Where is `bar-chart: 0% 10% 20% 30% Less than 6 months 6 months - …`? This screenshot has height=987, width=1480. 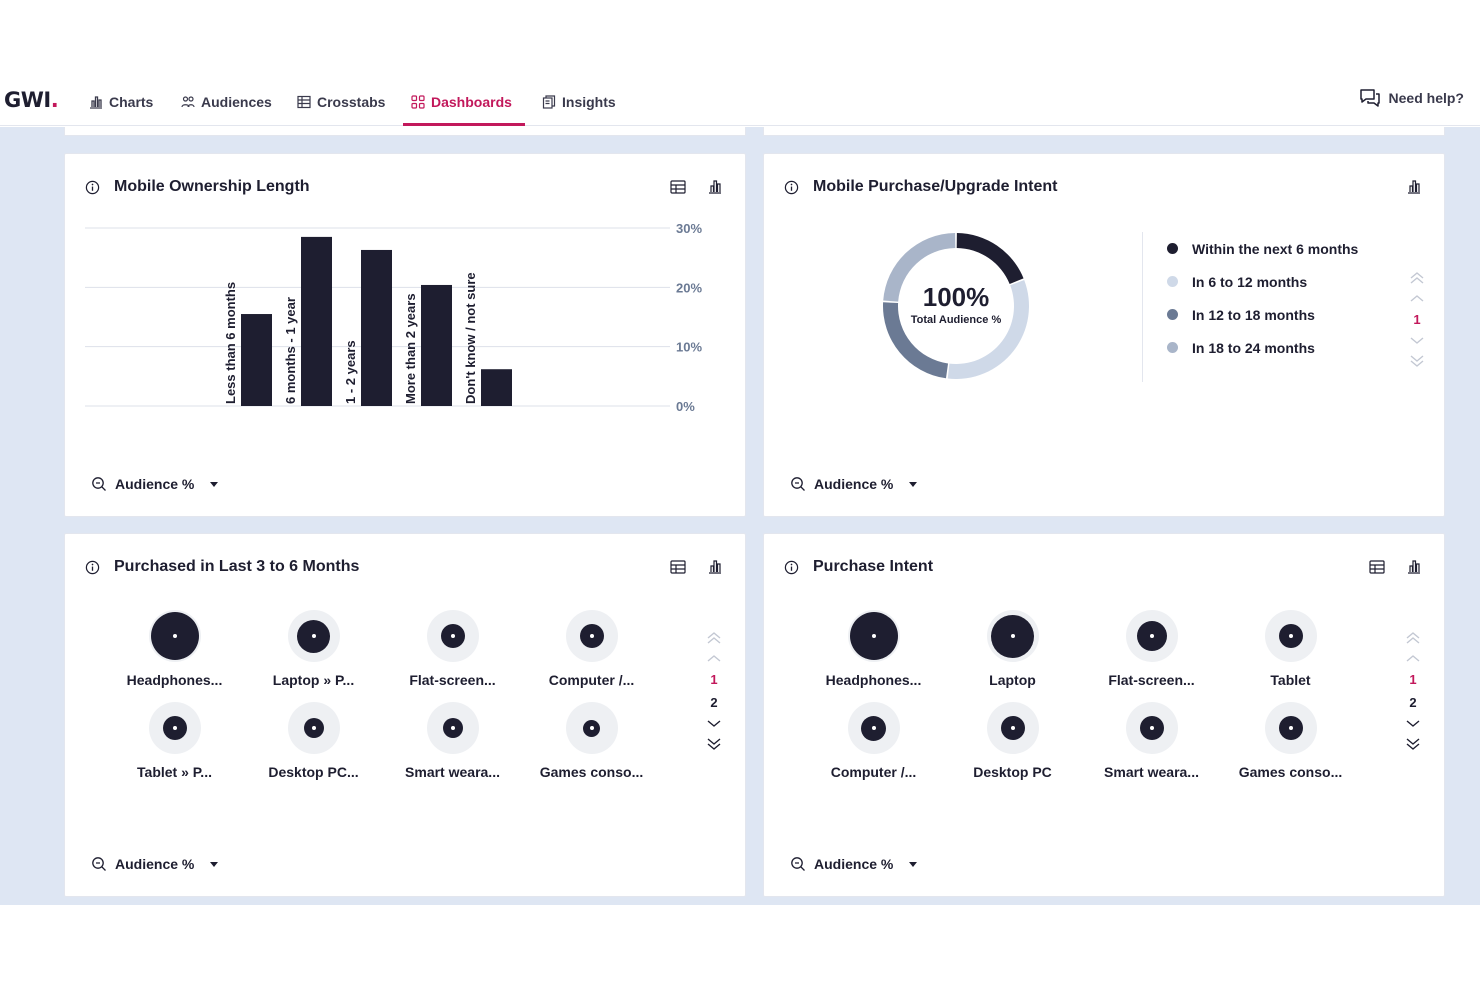
bar-chart: 0% 10% 20% 30% Less than 6 months 6 months - … is located at coordinates (393, 317).